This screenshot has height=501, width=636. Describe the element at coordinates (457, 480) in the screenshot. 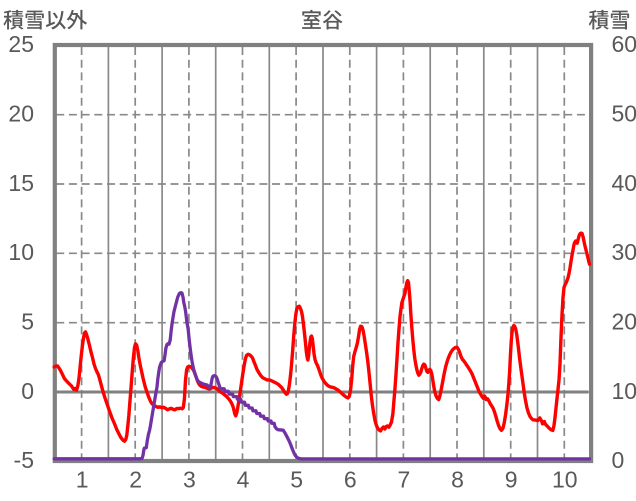

I see `svg-text: 8` at that location.